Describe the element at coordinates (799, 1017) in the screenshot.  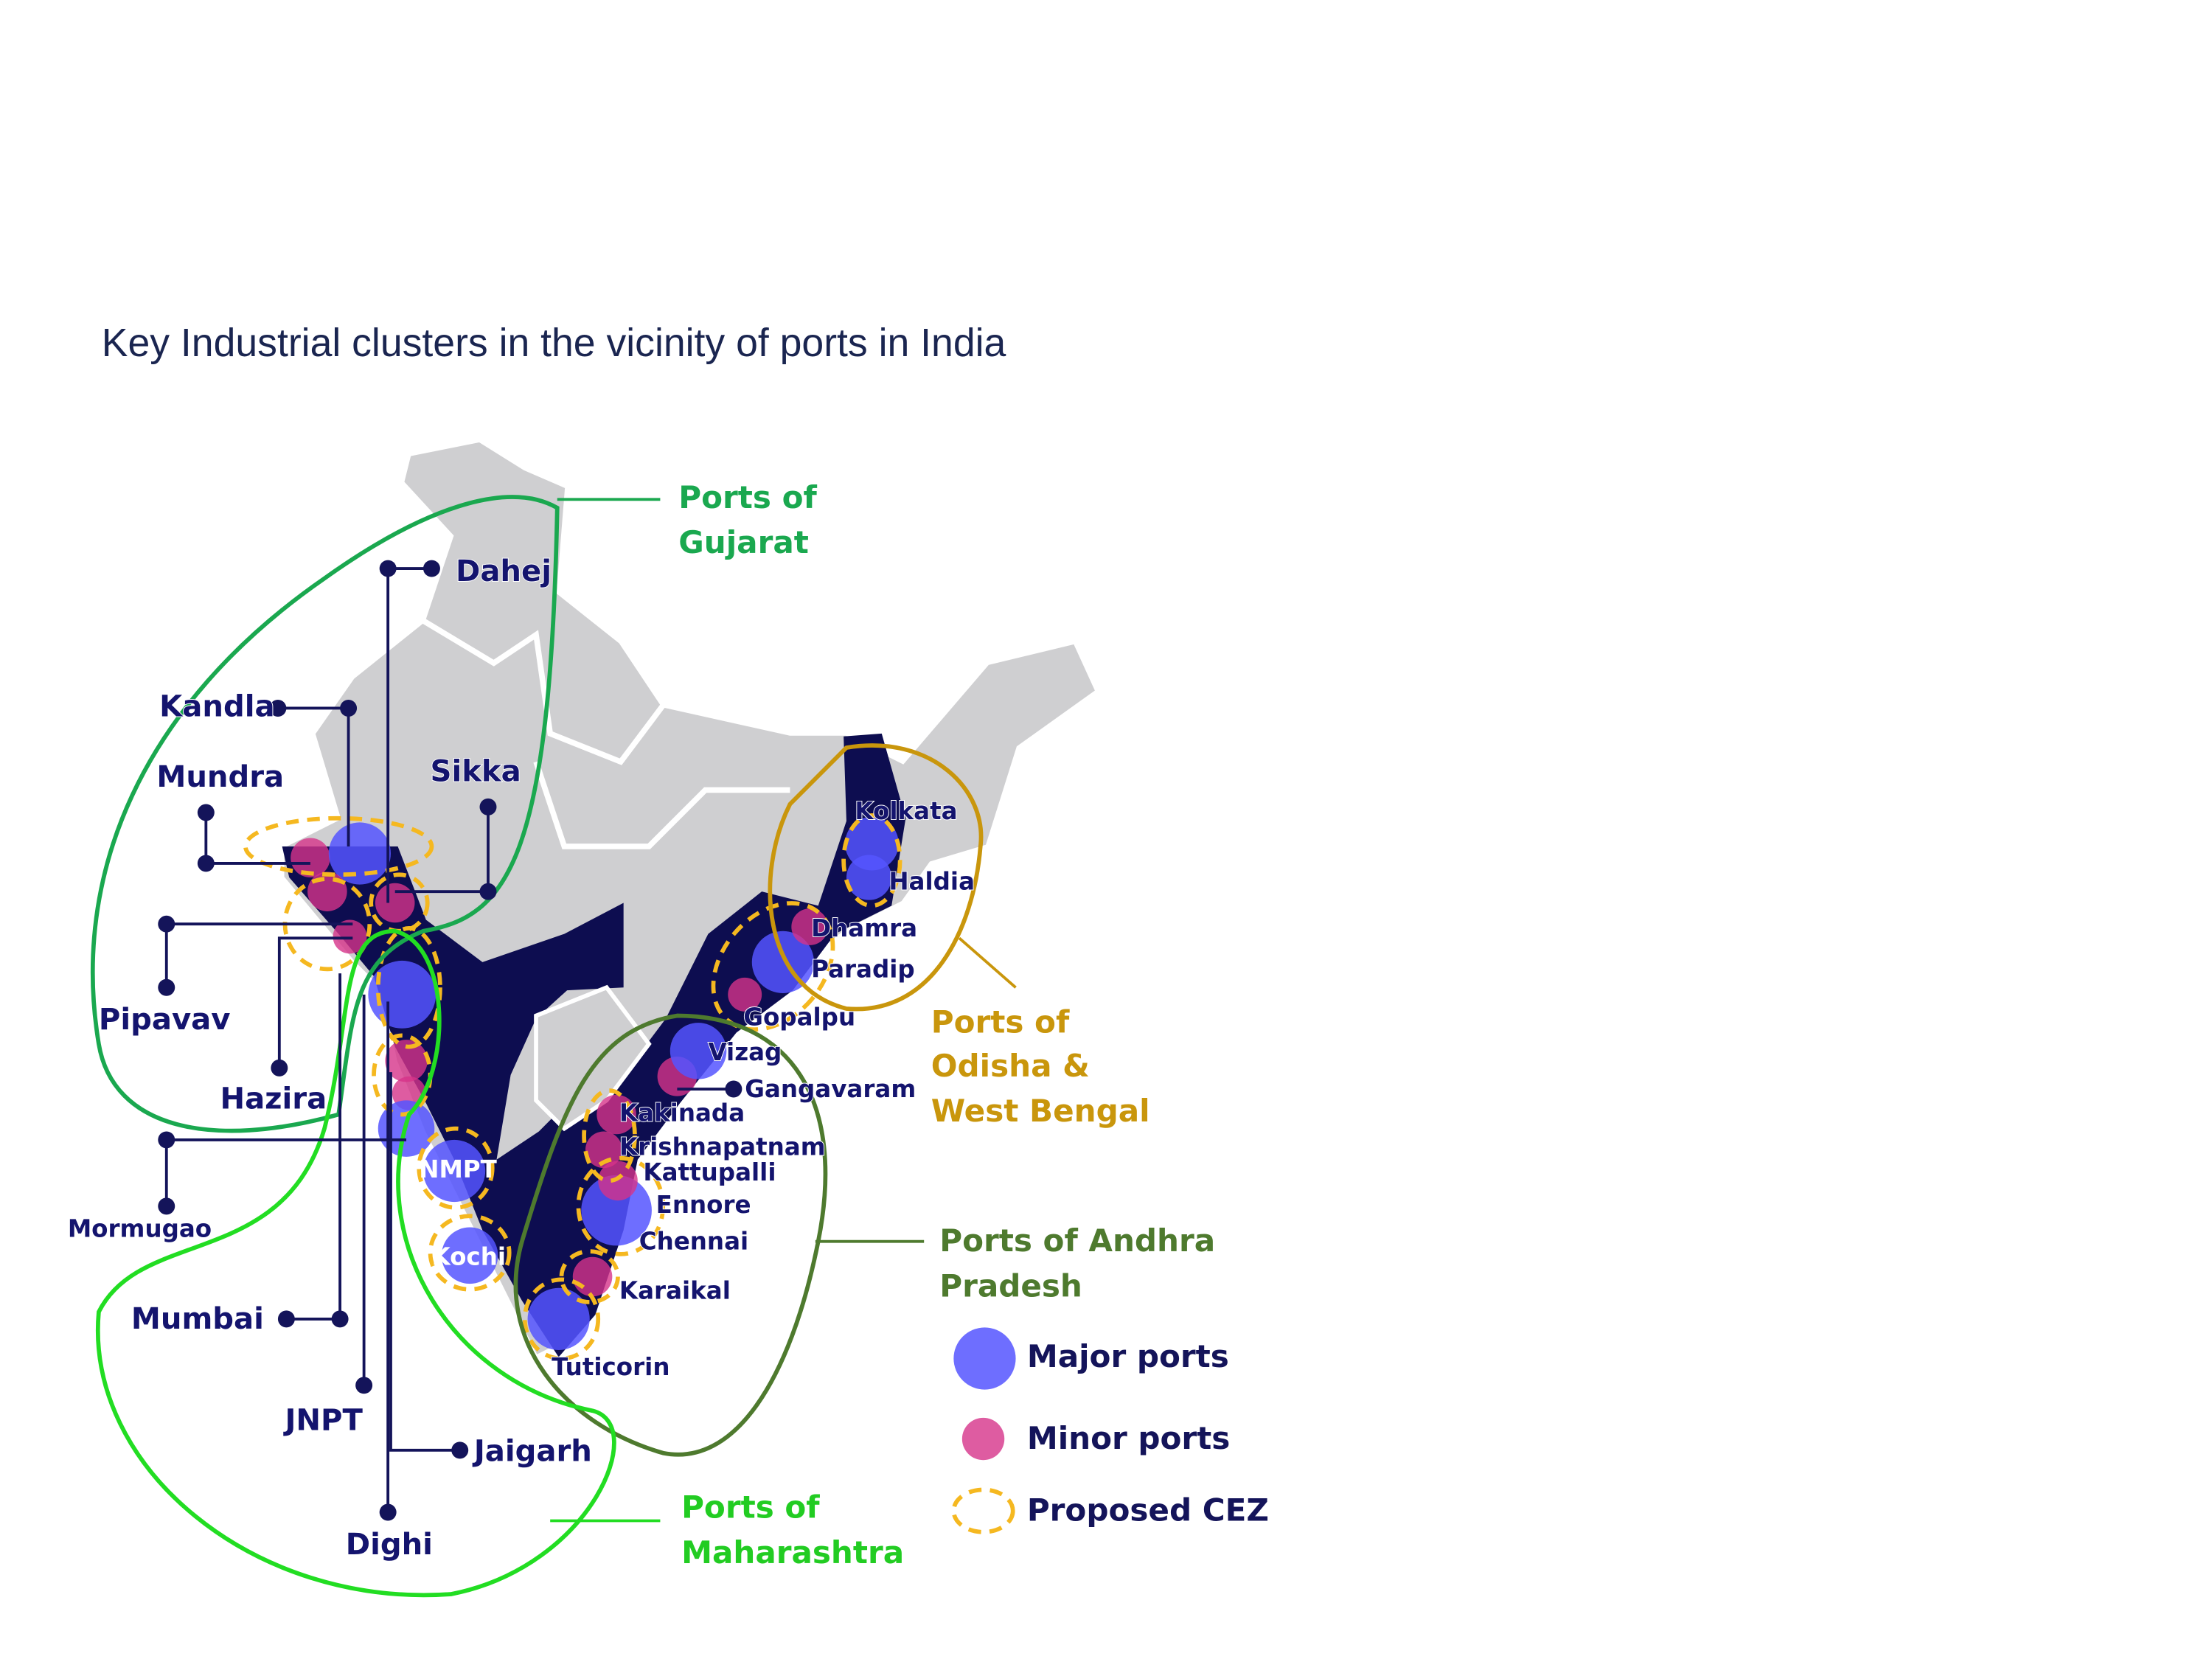
I see `port-label: Gopalpu` at that location.